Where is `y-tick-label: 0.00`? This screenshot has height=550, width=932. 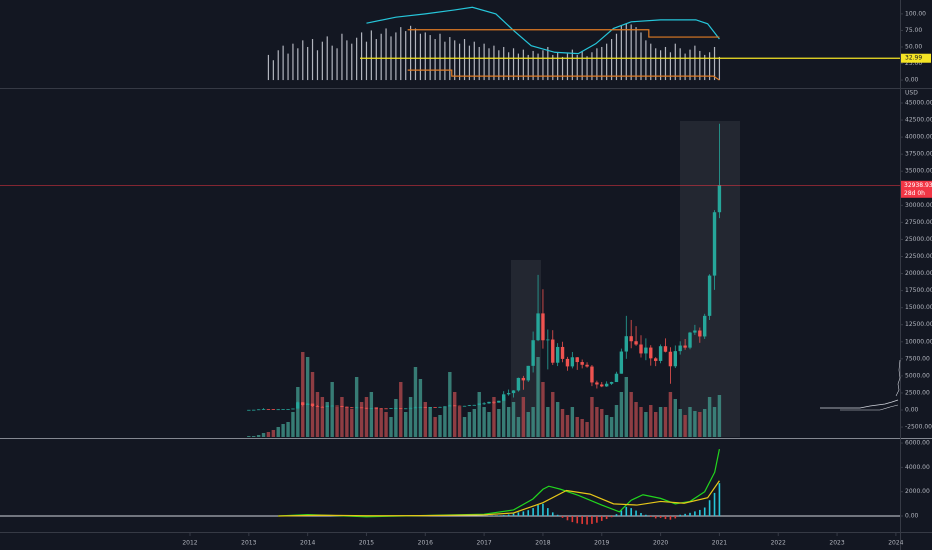 y-tick-label: 0.00 is located at coordinates (912, 516).